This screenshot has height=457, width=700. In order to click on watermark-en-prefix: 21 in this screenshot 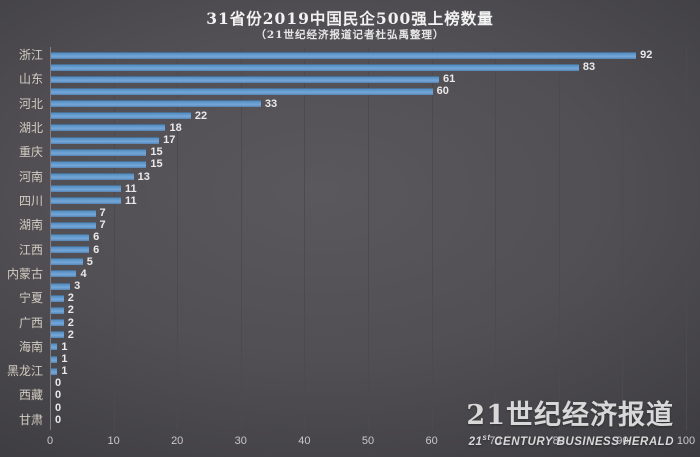, I will do `click(475, 442)`.